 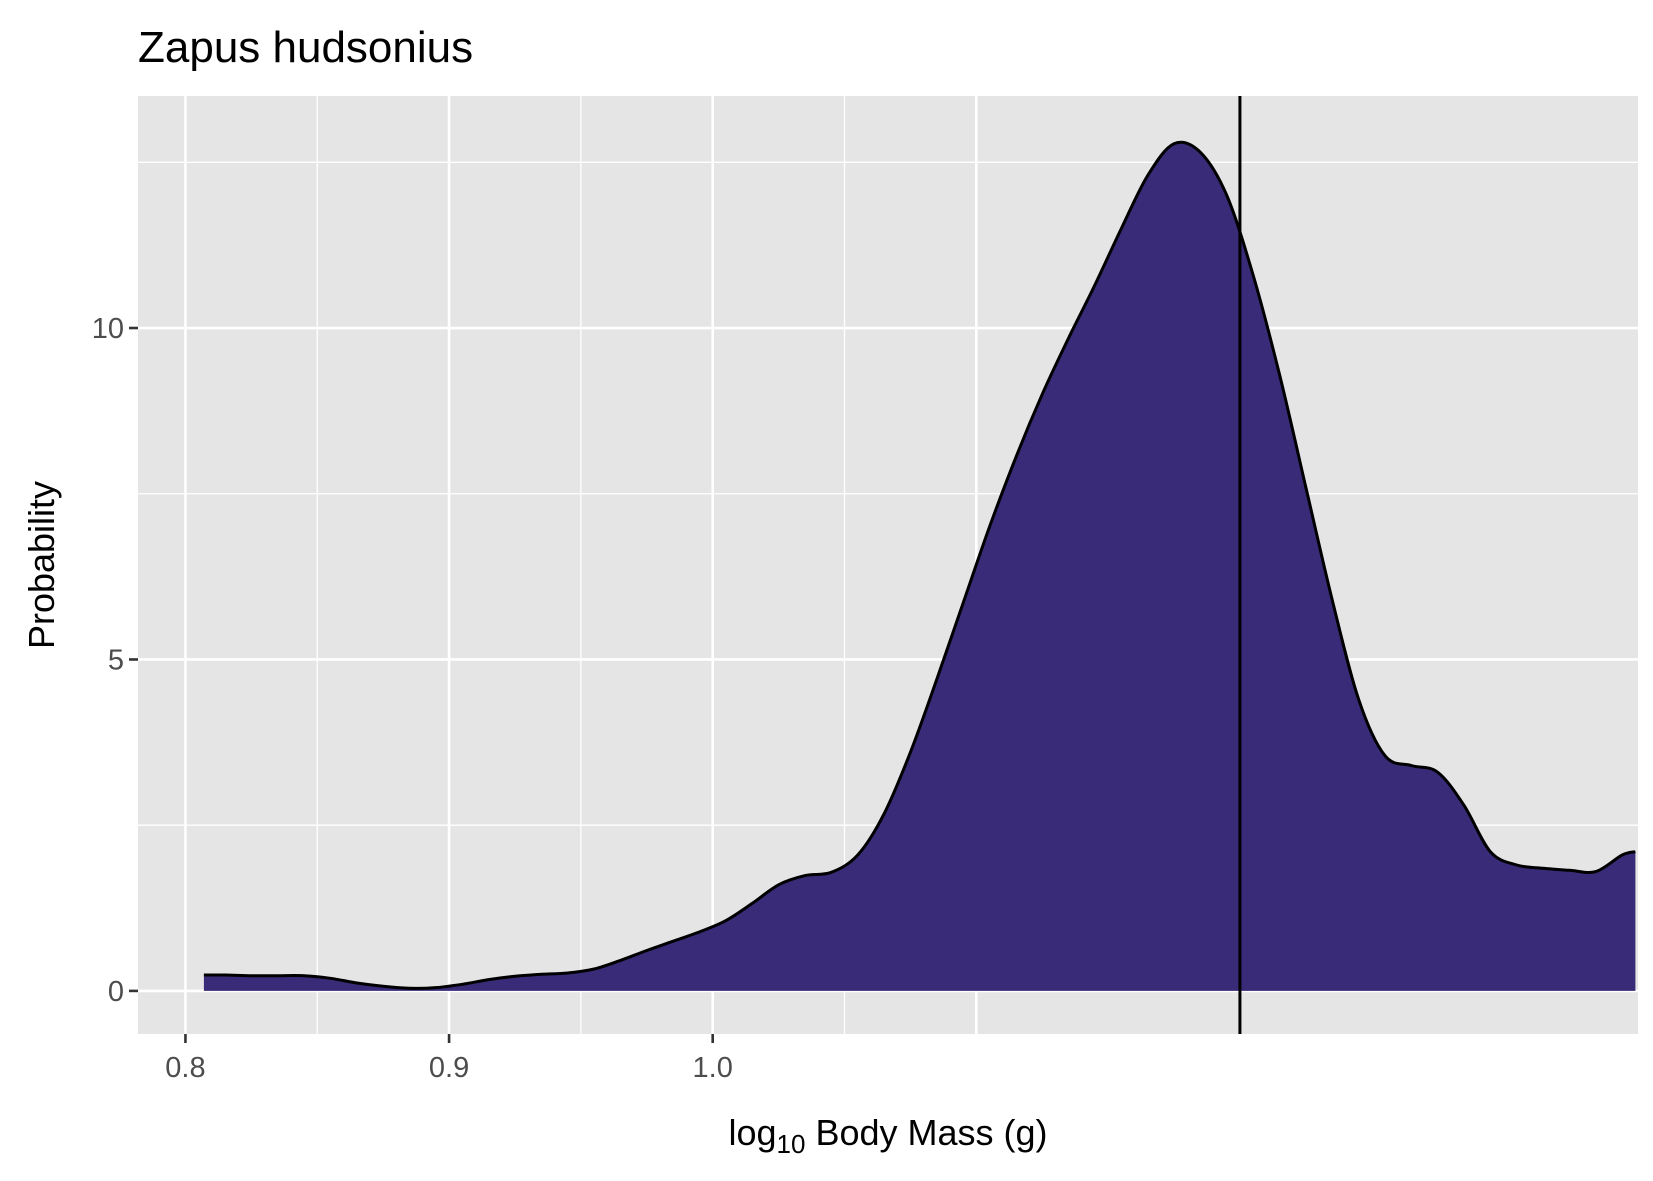 I want to click on y-axis-title: Probability, so click(x=41, y=565).